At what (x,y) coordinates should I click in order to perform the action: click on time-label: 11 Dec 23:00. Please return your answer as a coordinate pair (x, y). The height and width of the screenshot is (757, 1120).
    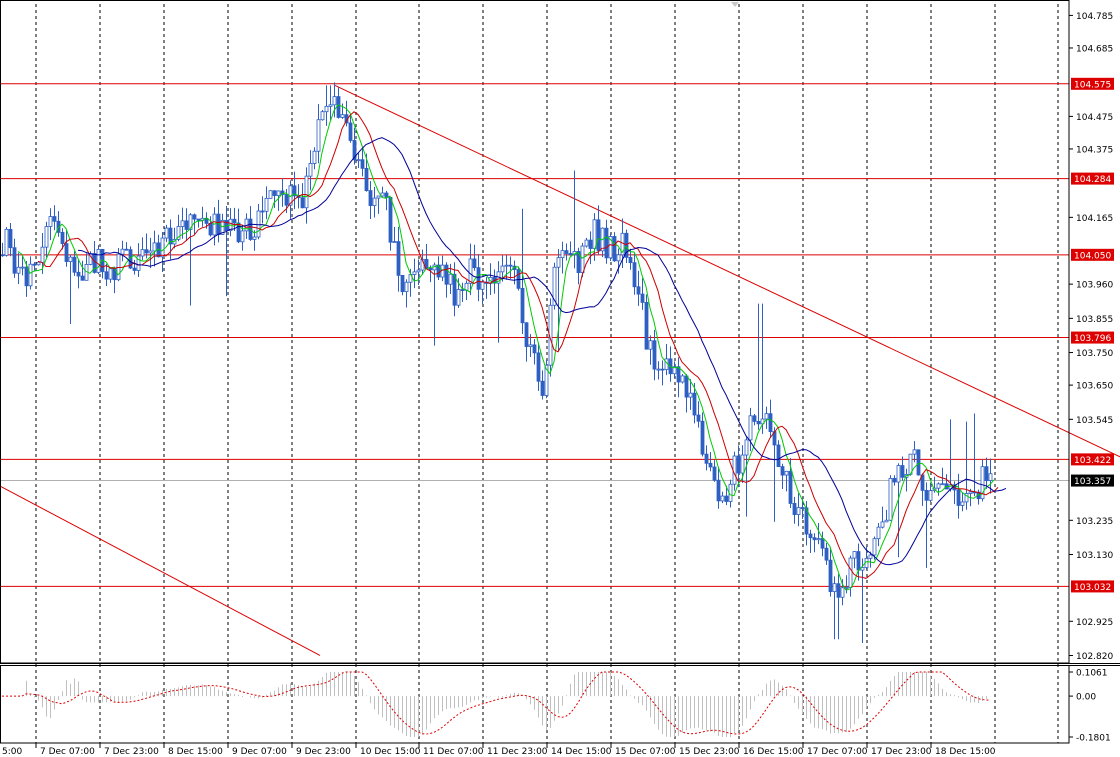
    Looking at the image, I should click on (517, 752).